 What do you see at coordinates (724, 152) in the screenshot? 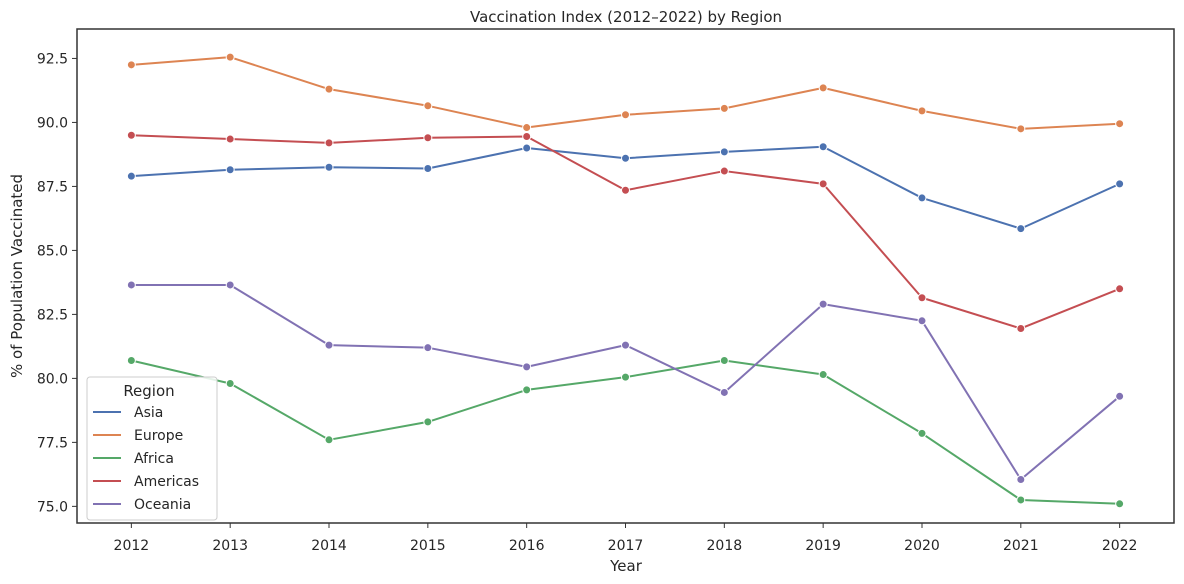
I see `data-point-asia-2018` at bounding box center [724, 152].